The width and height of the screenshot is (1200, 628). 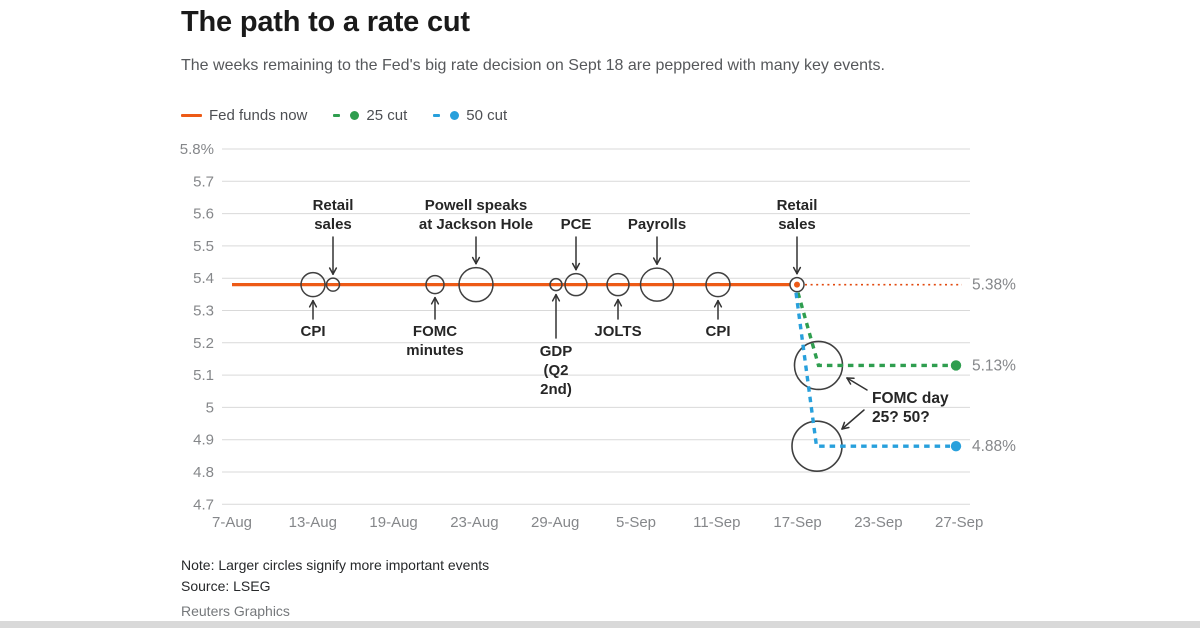 What do you see at coordinates (617, 331) in the screenshot?
I see `event-label: JOLTS` at bounding box center [617, 331].